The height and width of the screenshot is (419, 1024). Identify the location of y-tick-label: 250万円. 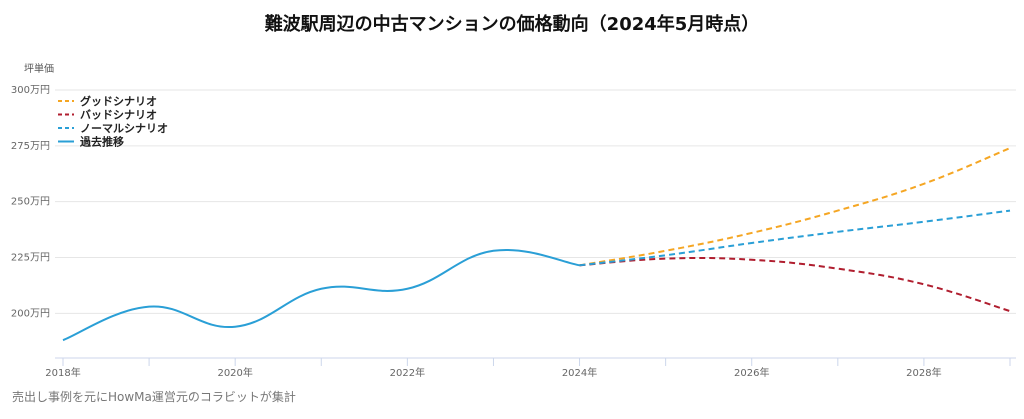
(30, 202).